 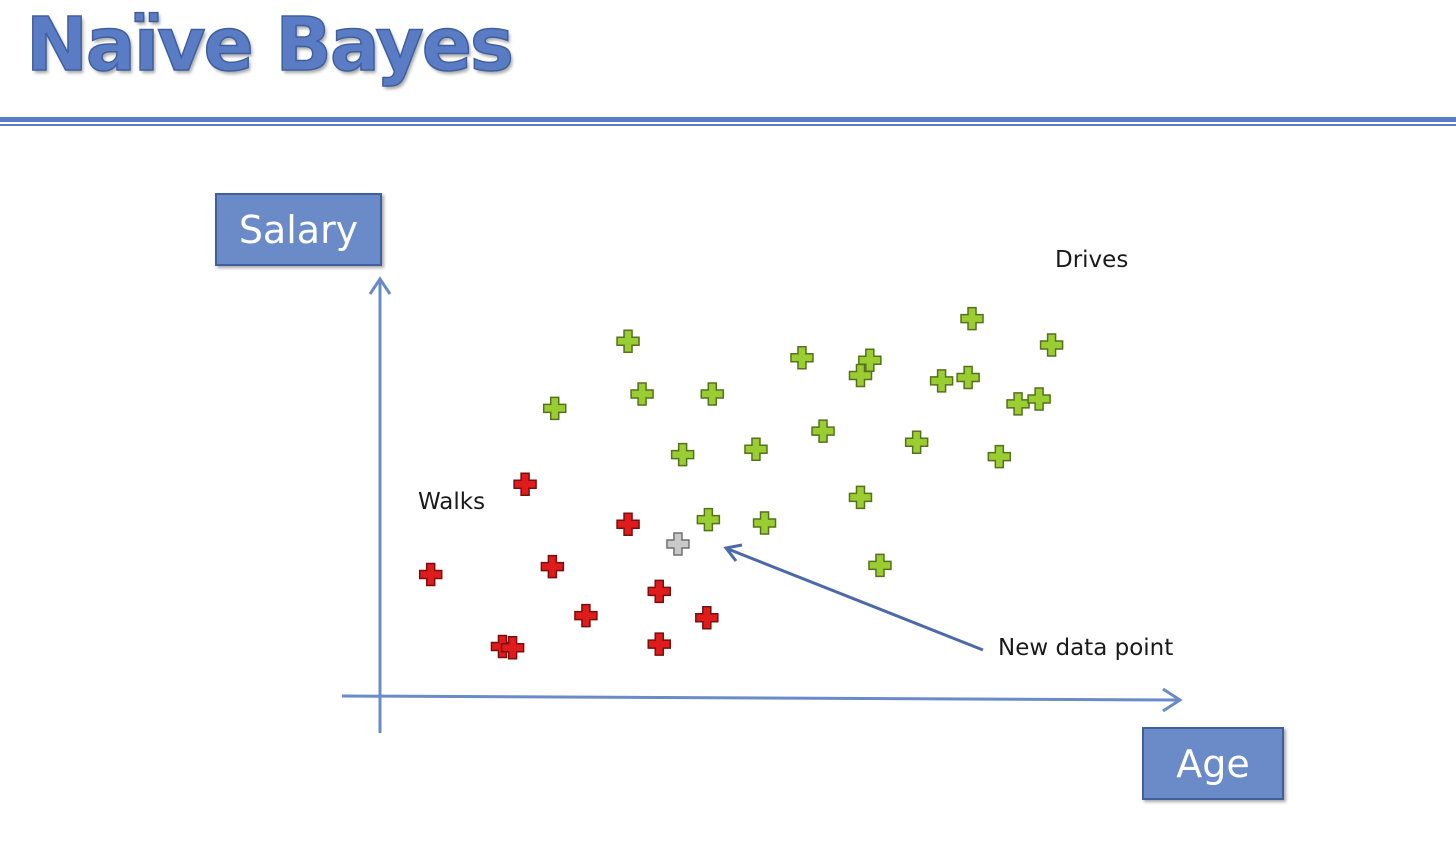 What do you see at coordinates (678, 544) in the screenshot?
I see `new-data-point` at bounding box center [678, 544].